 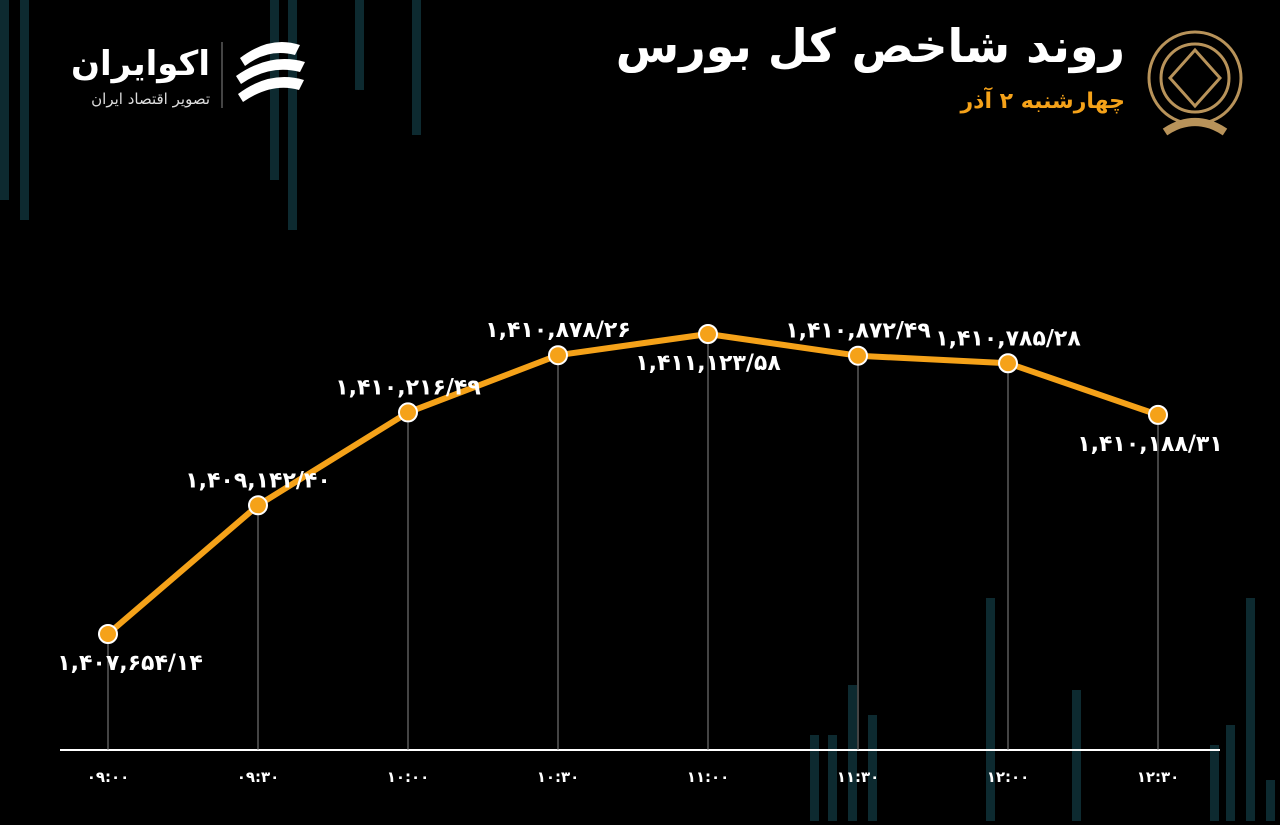 What do you see at coordinates (150, 99) in the screenshot?
I see `logo-tagline: تصویر اقتصاد ایران` at bounding box center [150, 99].